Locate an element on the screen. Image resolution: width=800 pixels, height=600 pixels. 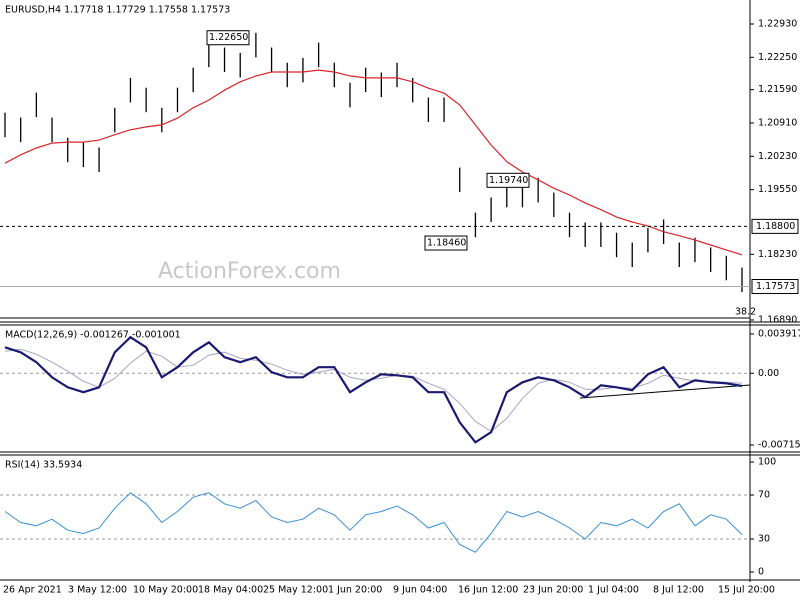
x-tick-label: 26 Apr 2021 is located at coordinates (32, 590).